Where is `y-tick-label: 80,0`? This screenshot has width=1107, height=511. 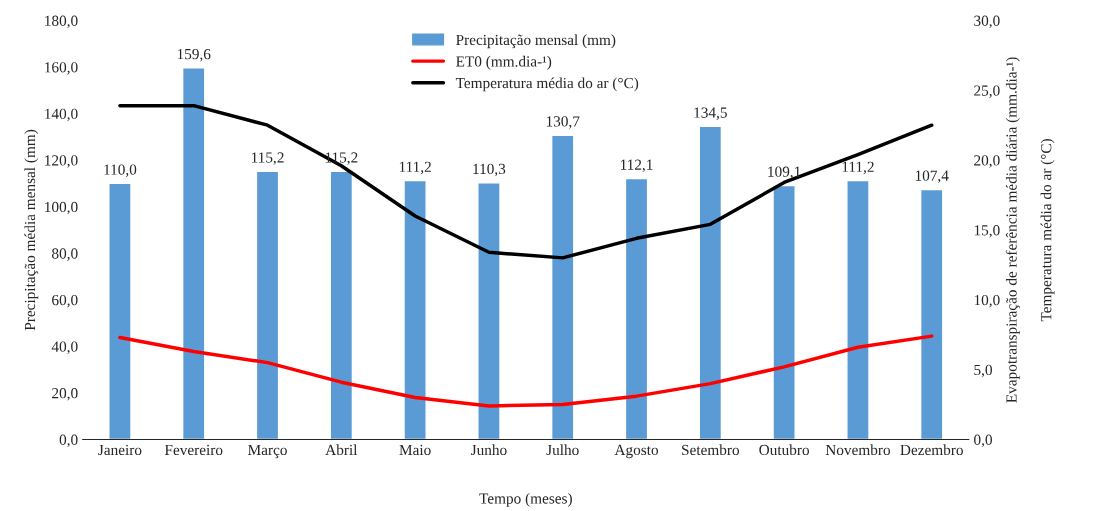 y-tick-label: 80,0 is located at coordinates (65, 254).